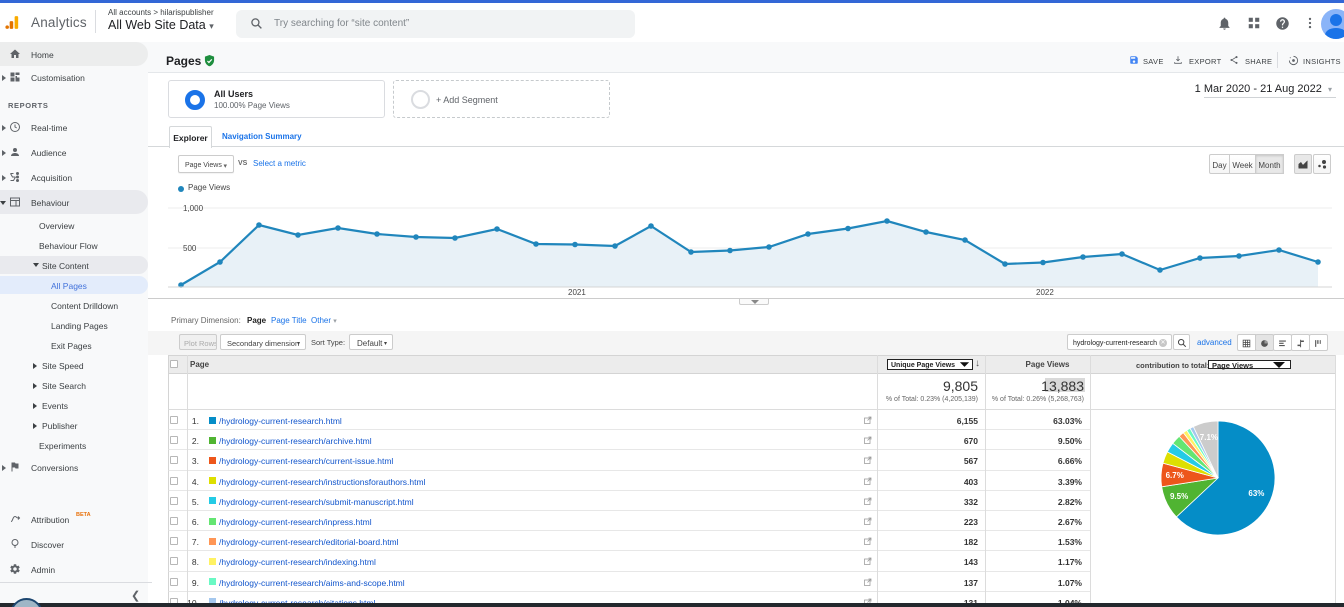  I want to click on svg-text: 500, so click(190, 248).